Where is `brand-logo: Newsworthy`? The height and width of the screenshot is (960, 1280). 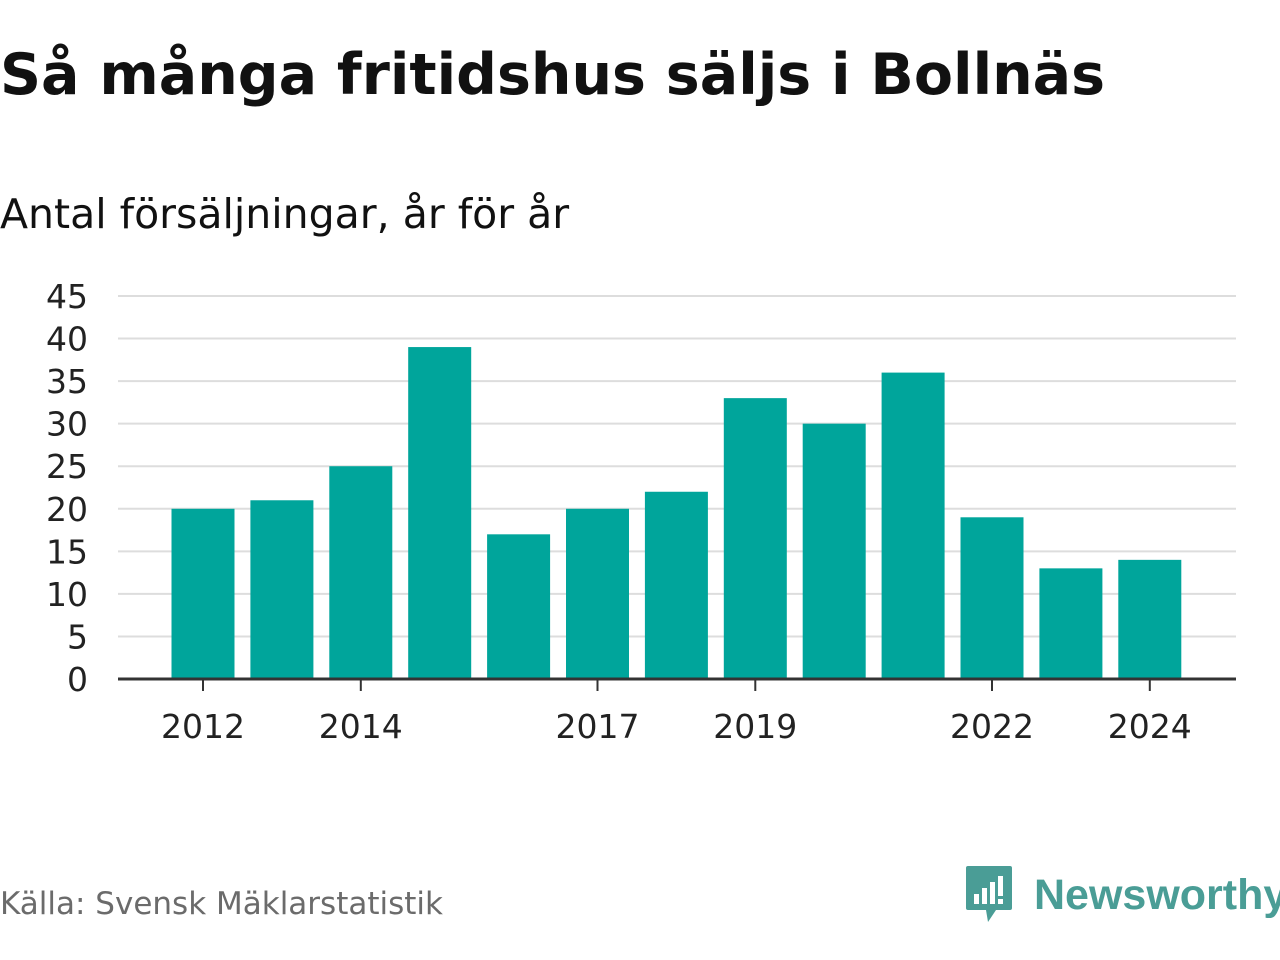
brand-logo: Newsworthy is located at coordinates (1122, 895).